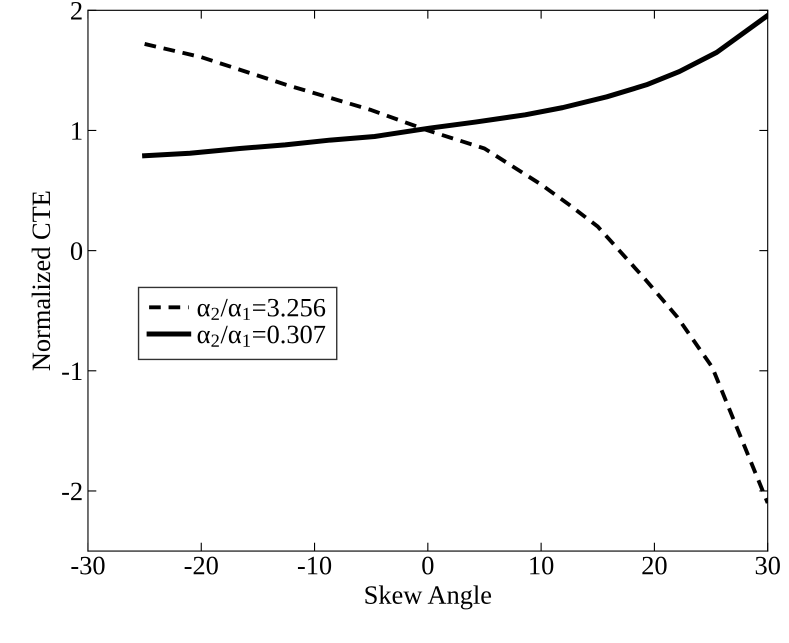 Image resolution: width=789 pixels, height=643 pixels. What do you see at coordinates (768, 565) in the screenshot?
I see `x-tick-label: 30` at bounding box center [768, 565].